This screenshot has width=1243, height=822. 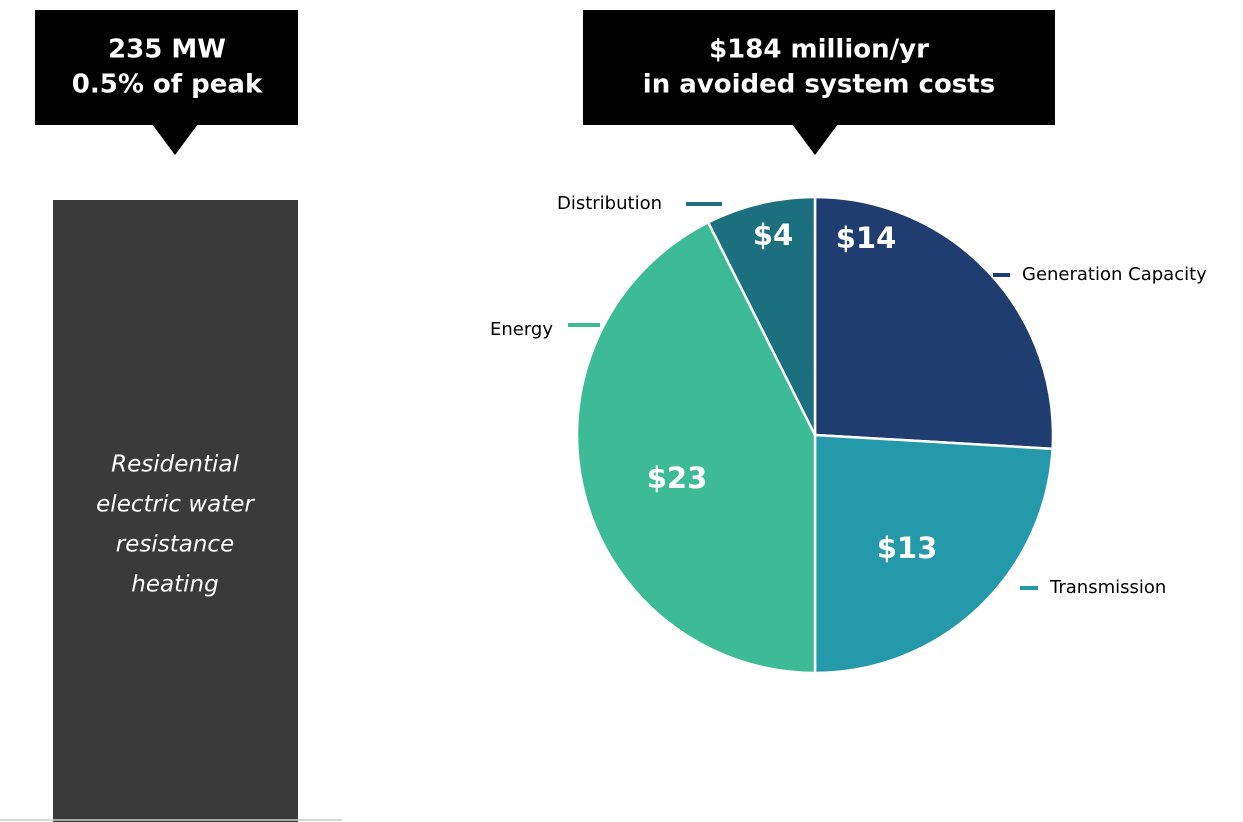 I want to click on pie-callout-pointer, so click(x=815, y=139).